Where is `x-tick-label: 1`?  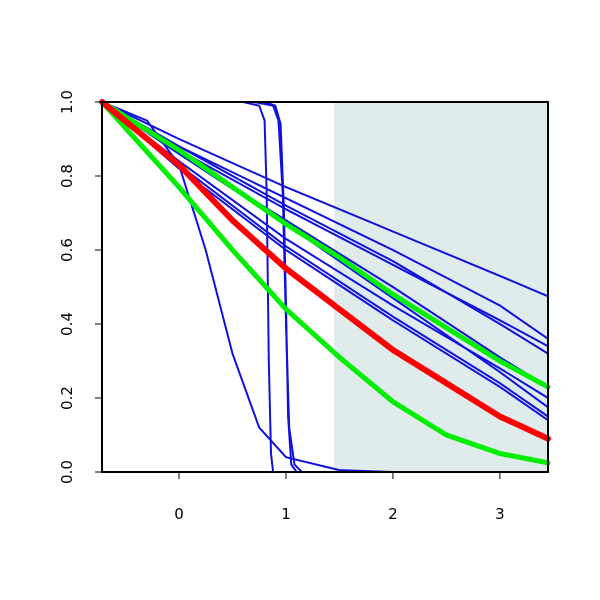
x-tick-label: 1 is located at coordinates (286, 514).